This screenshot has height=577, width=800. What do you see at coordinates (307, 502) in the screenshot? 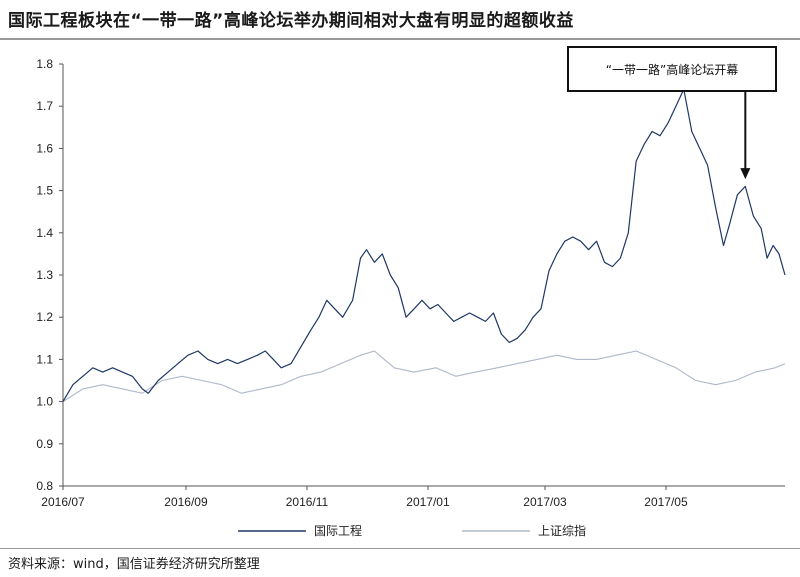
I see `x-tick-label: 2016/11` at bounding box center [307, 502].